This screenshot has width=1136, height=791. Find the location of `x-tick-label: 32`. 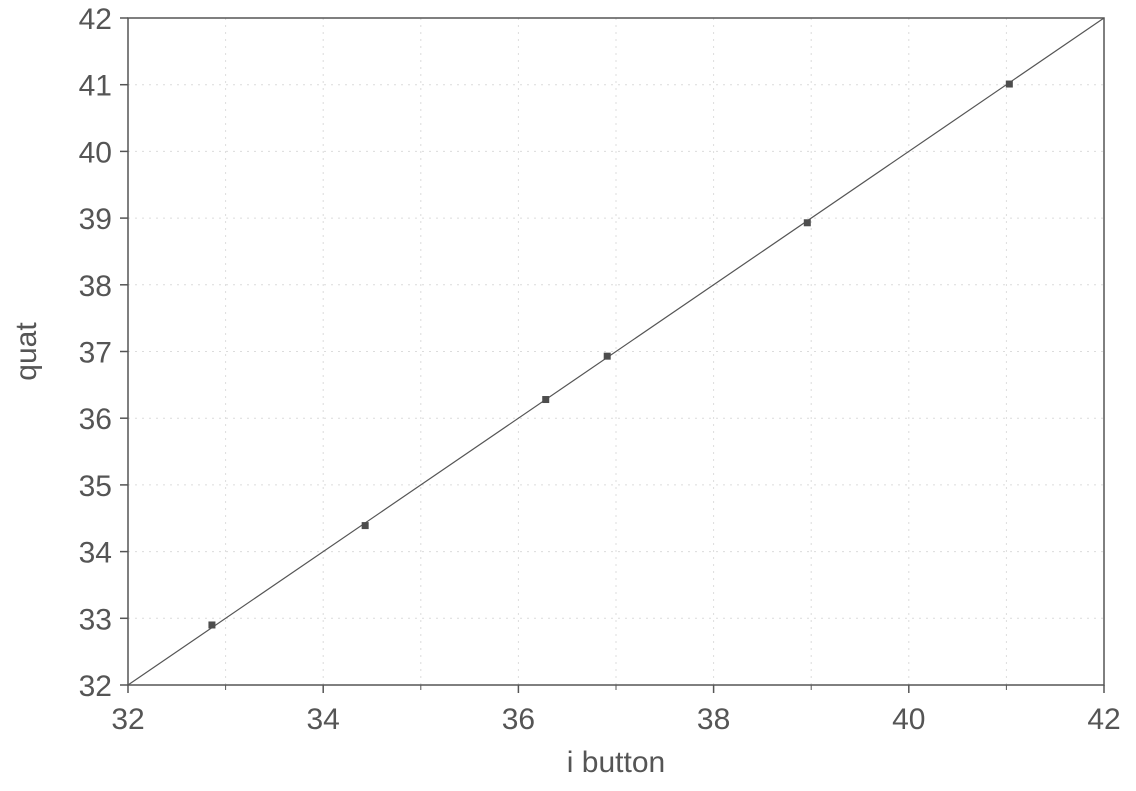

x-tick-label: 32 is located at coordinates (127, 719).